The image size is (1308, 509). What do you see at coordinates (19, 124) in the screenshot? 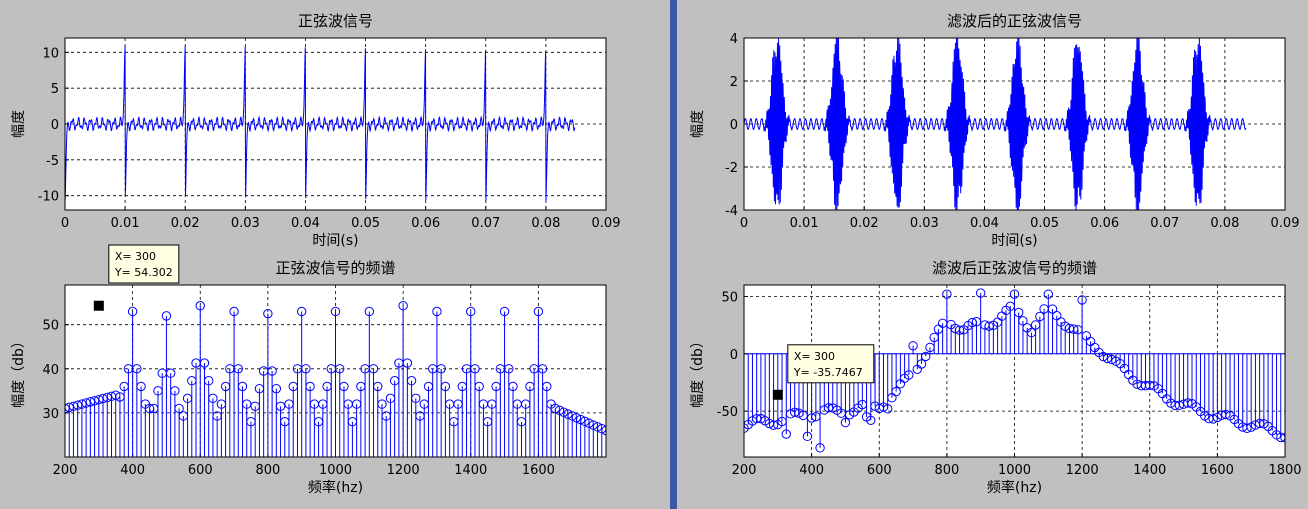
I see `y-axis-label: 幅度` at bounding box center [19, 124].